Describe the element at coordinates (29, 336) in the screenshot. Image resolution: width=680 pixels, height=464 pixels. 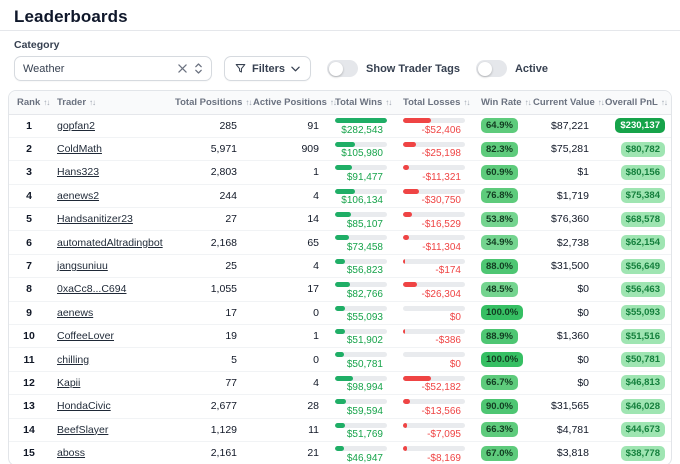
I see `rank-cell: 10` at that location.